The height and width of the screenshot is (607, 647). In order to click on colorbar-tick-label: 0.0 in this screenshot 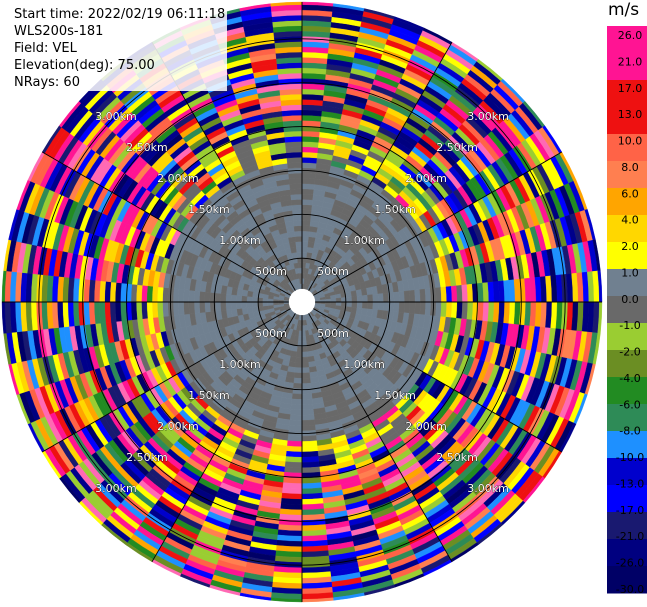, I will do `click(630, 299)`.